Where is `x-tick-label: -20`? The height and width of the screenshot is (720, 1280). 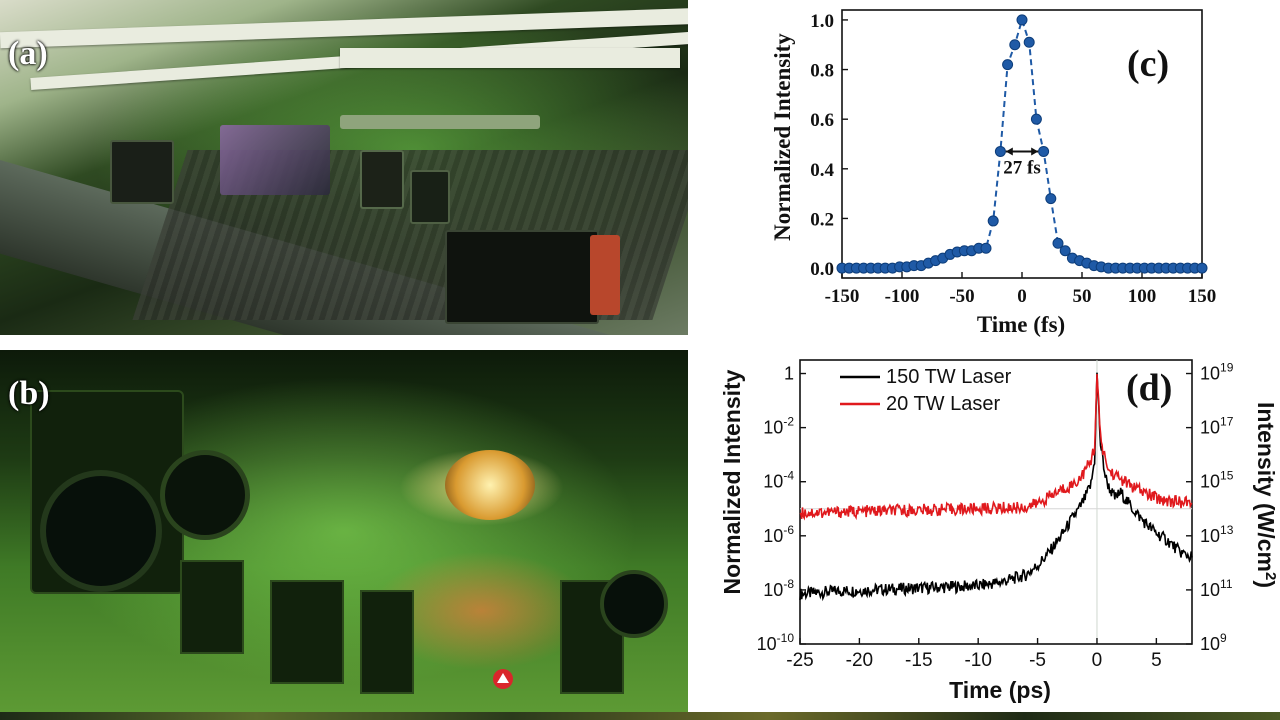
x-tick-label: -20 is located at coordinates (859, 660).